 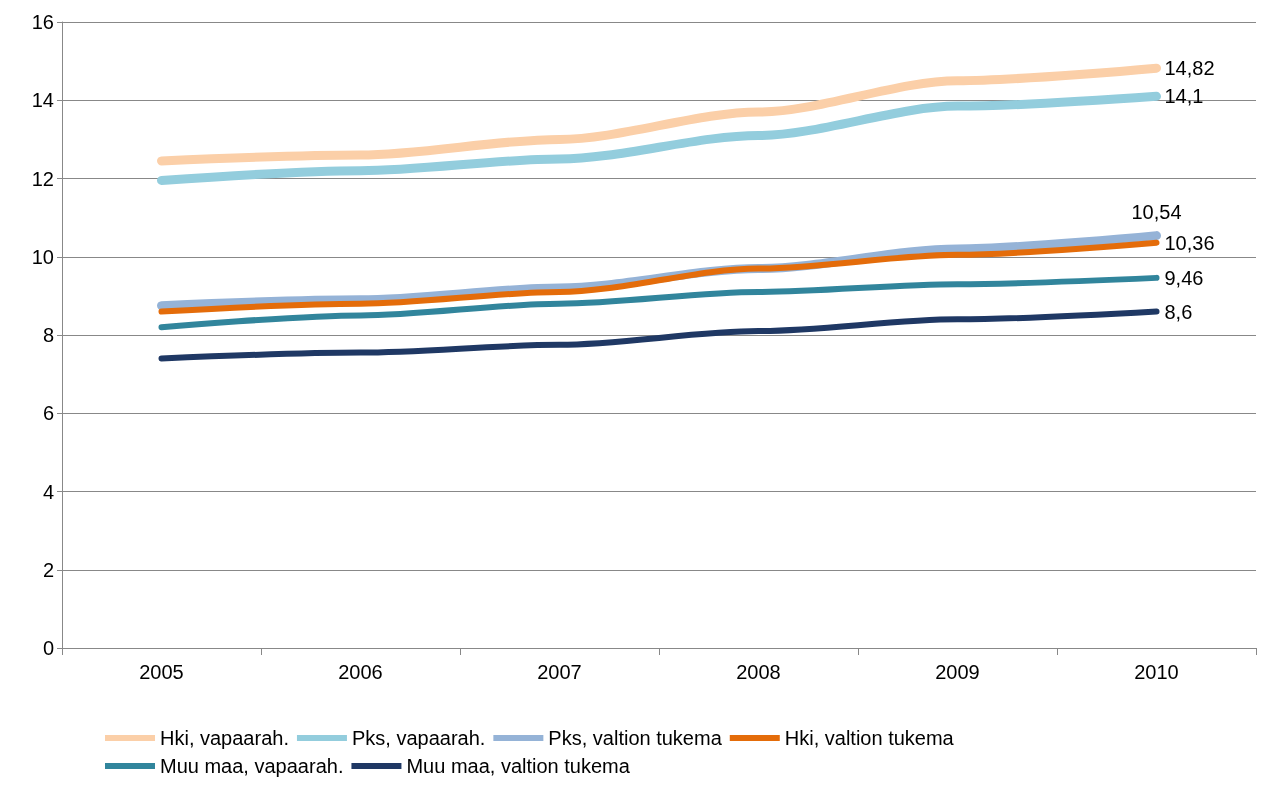 What do you see at coordinates (48, 569) in the screenshot?
I see `y-tick-label: 2` at bounding box center [48, 569].